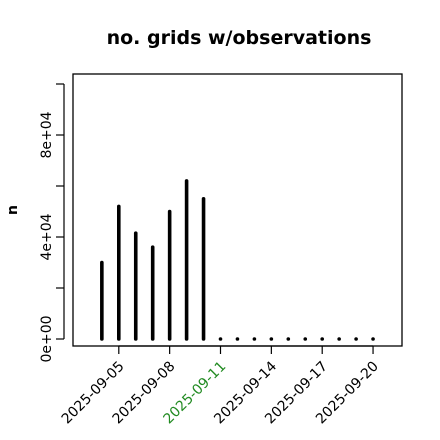 The image size is (440, 440). I want to click on y-axis-label: n, so click(13, 210).